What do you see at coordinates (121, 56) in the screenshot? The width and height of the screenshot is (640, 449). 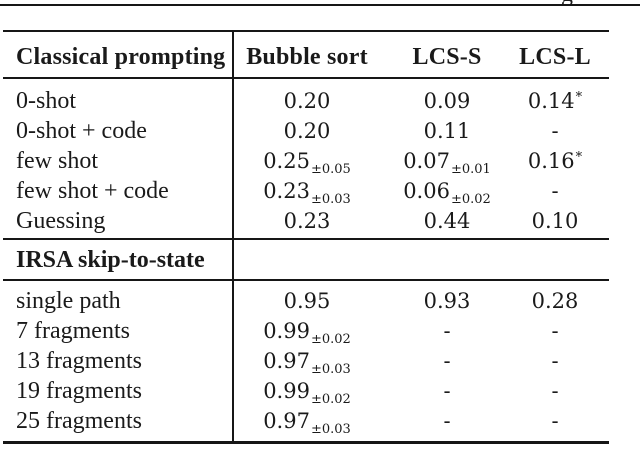 I see `header-classical-prompting: Classical prompting` at bounding box center [121, 56].